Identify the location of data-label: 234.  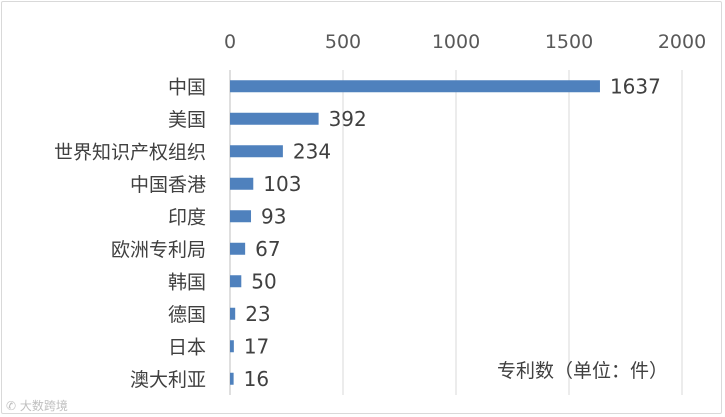
(312, 151).